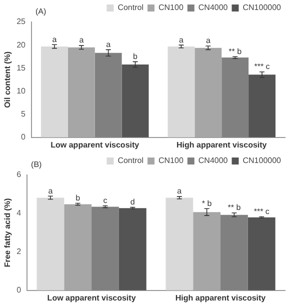 This screenshot has height=307, width=289. I want to click on text: (B), so click(36, 165).